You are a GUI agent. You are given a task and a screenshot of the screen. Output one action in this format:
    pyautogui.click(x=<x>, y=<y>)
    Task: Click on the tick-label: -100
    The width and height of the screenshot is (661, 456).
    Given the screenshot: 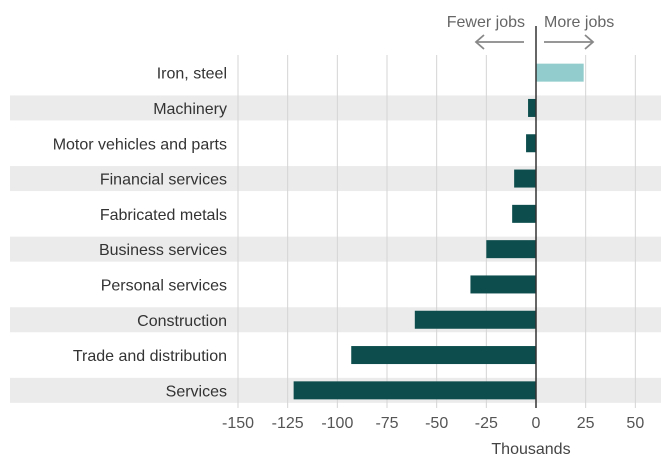 What is the action you would take?
    pyautogui.click(x=337, y=423)
    